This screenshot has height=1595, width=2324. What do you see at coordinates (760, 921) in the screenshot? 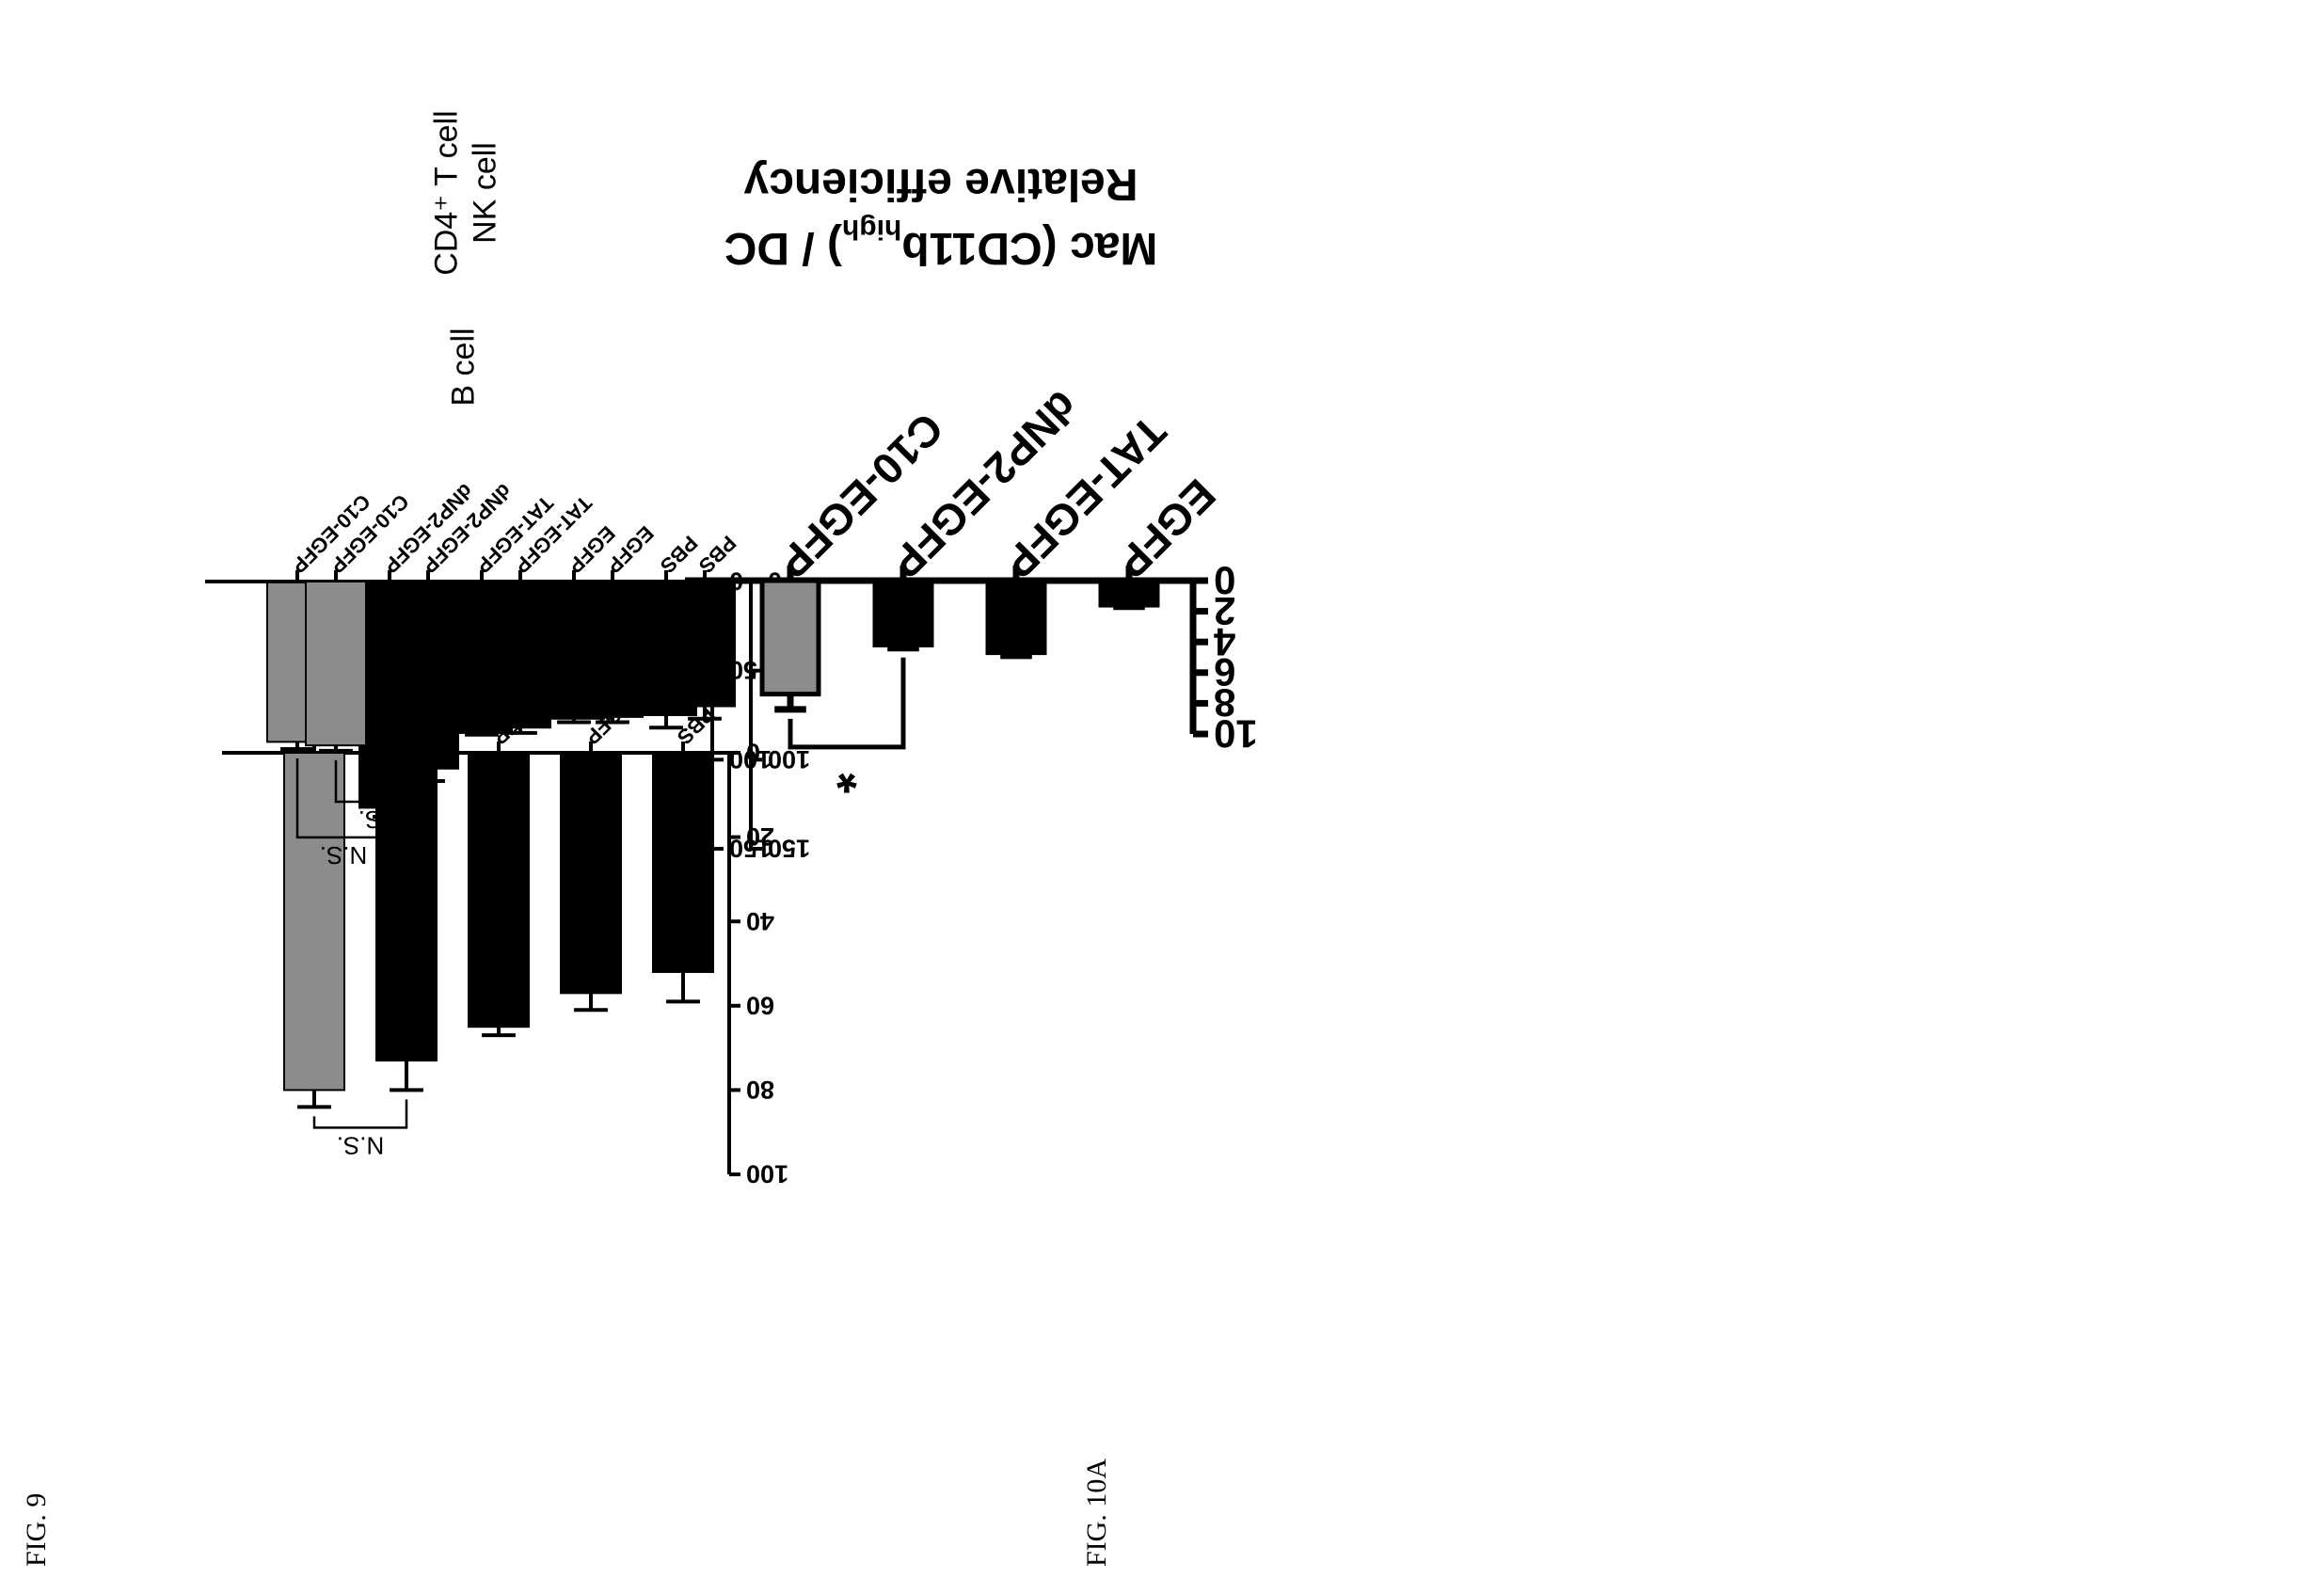
I see `y-tick-label: 40` at bounding box center [760, 921].